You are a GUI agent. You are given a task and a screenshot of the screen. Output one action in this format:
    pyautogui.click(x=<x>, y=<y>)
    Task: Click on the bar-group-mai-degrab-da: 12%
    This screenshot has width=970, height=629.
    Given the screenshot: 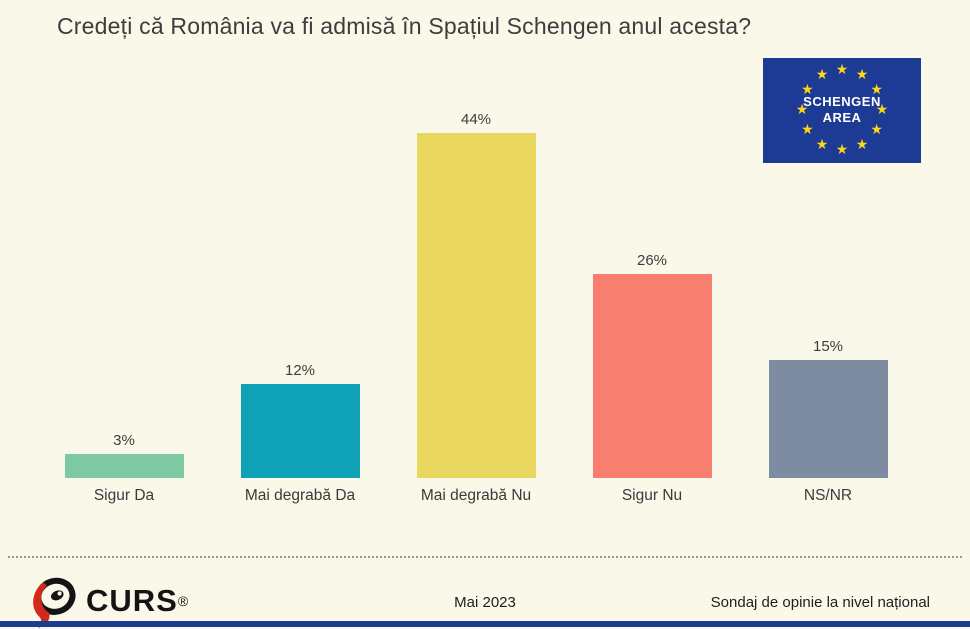 What is the action you would take?
    pyautogui.click(x=300, y=420)
    